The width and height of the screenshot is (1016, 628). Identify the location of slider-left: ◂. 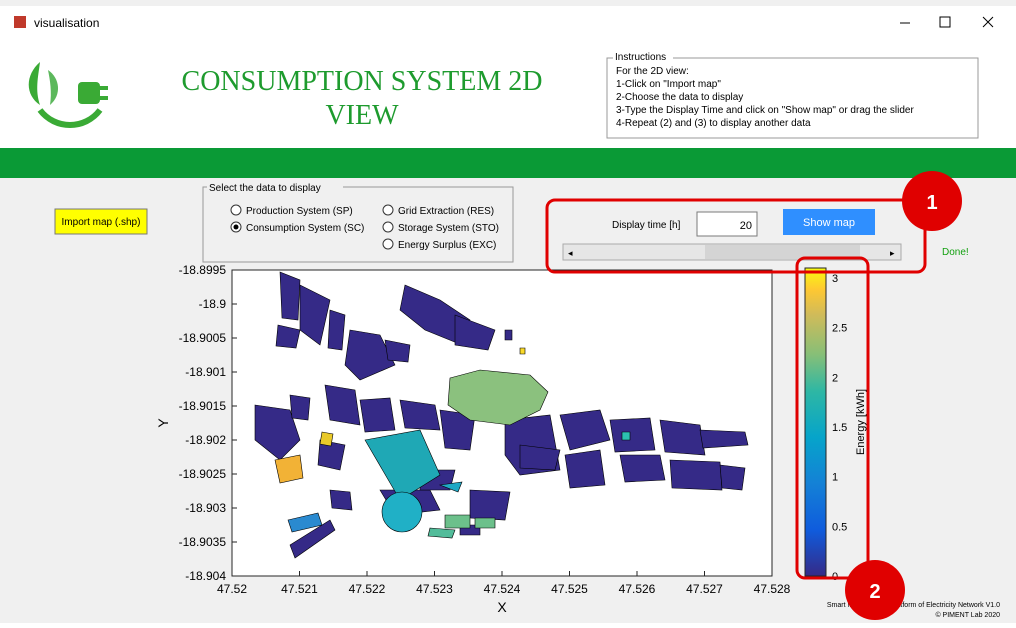
(570, 253).